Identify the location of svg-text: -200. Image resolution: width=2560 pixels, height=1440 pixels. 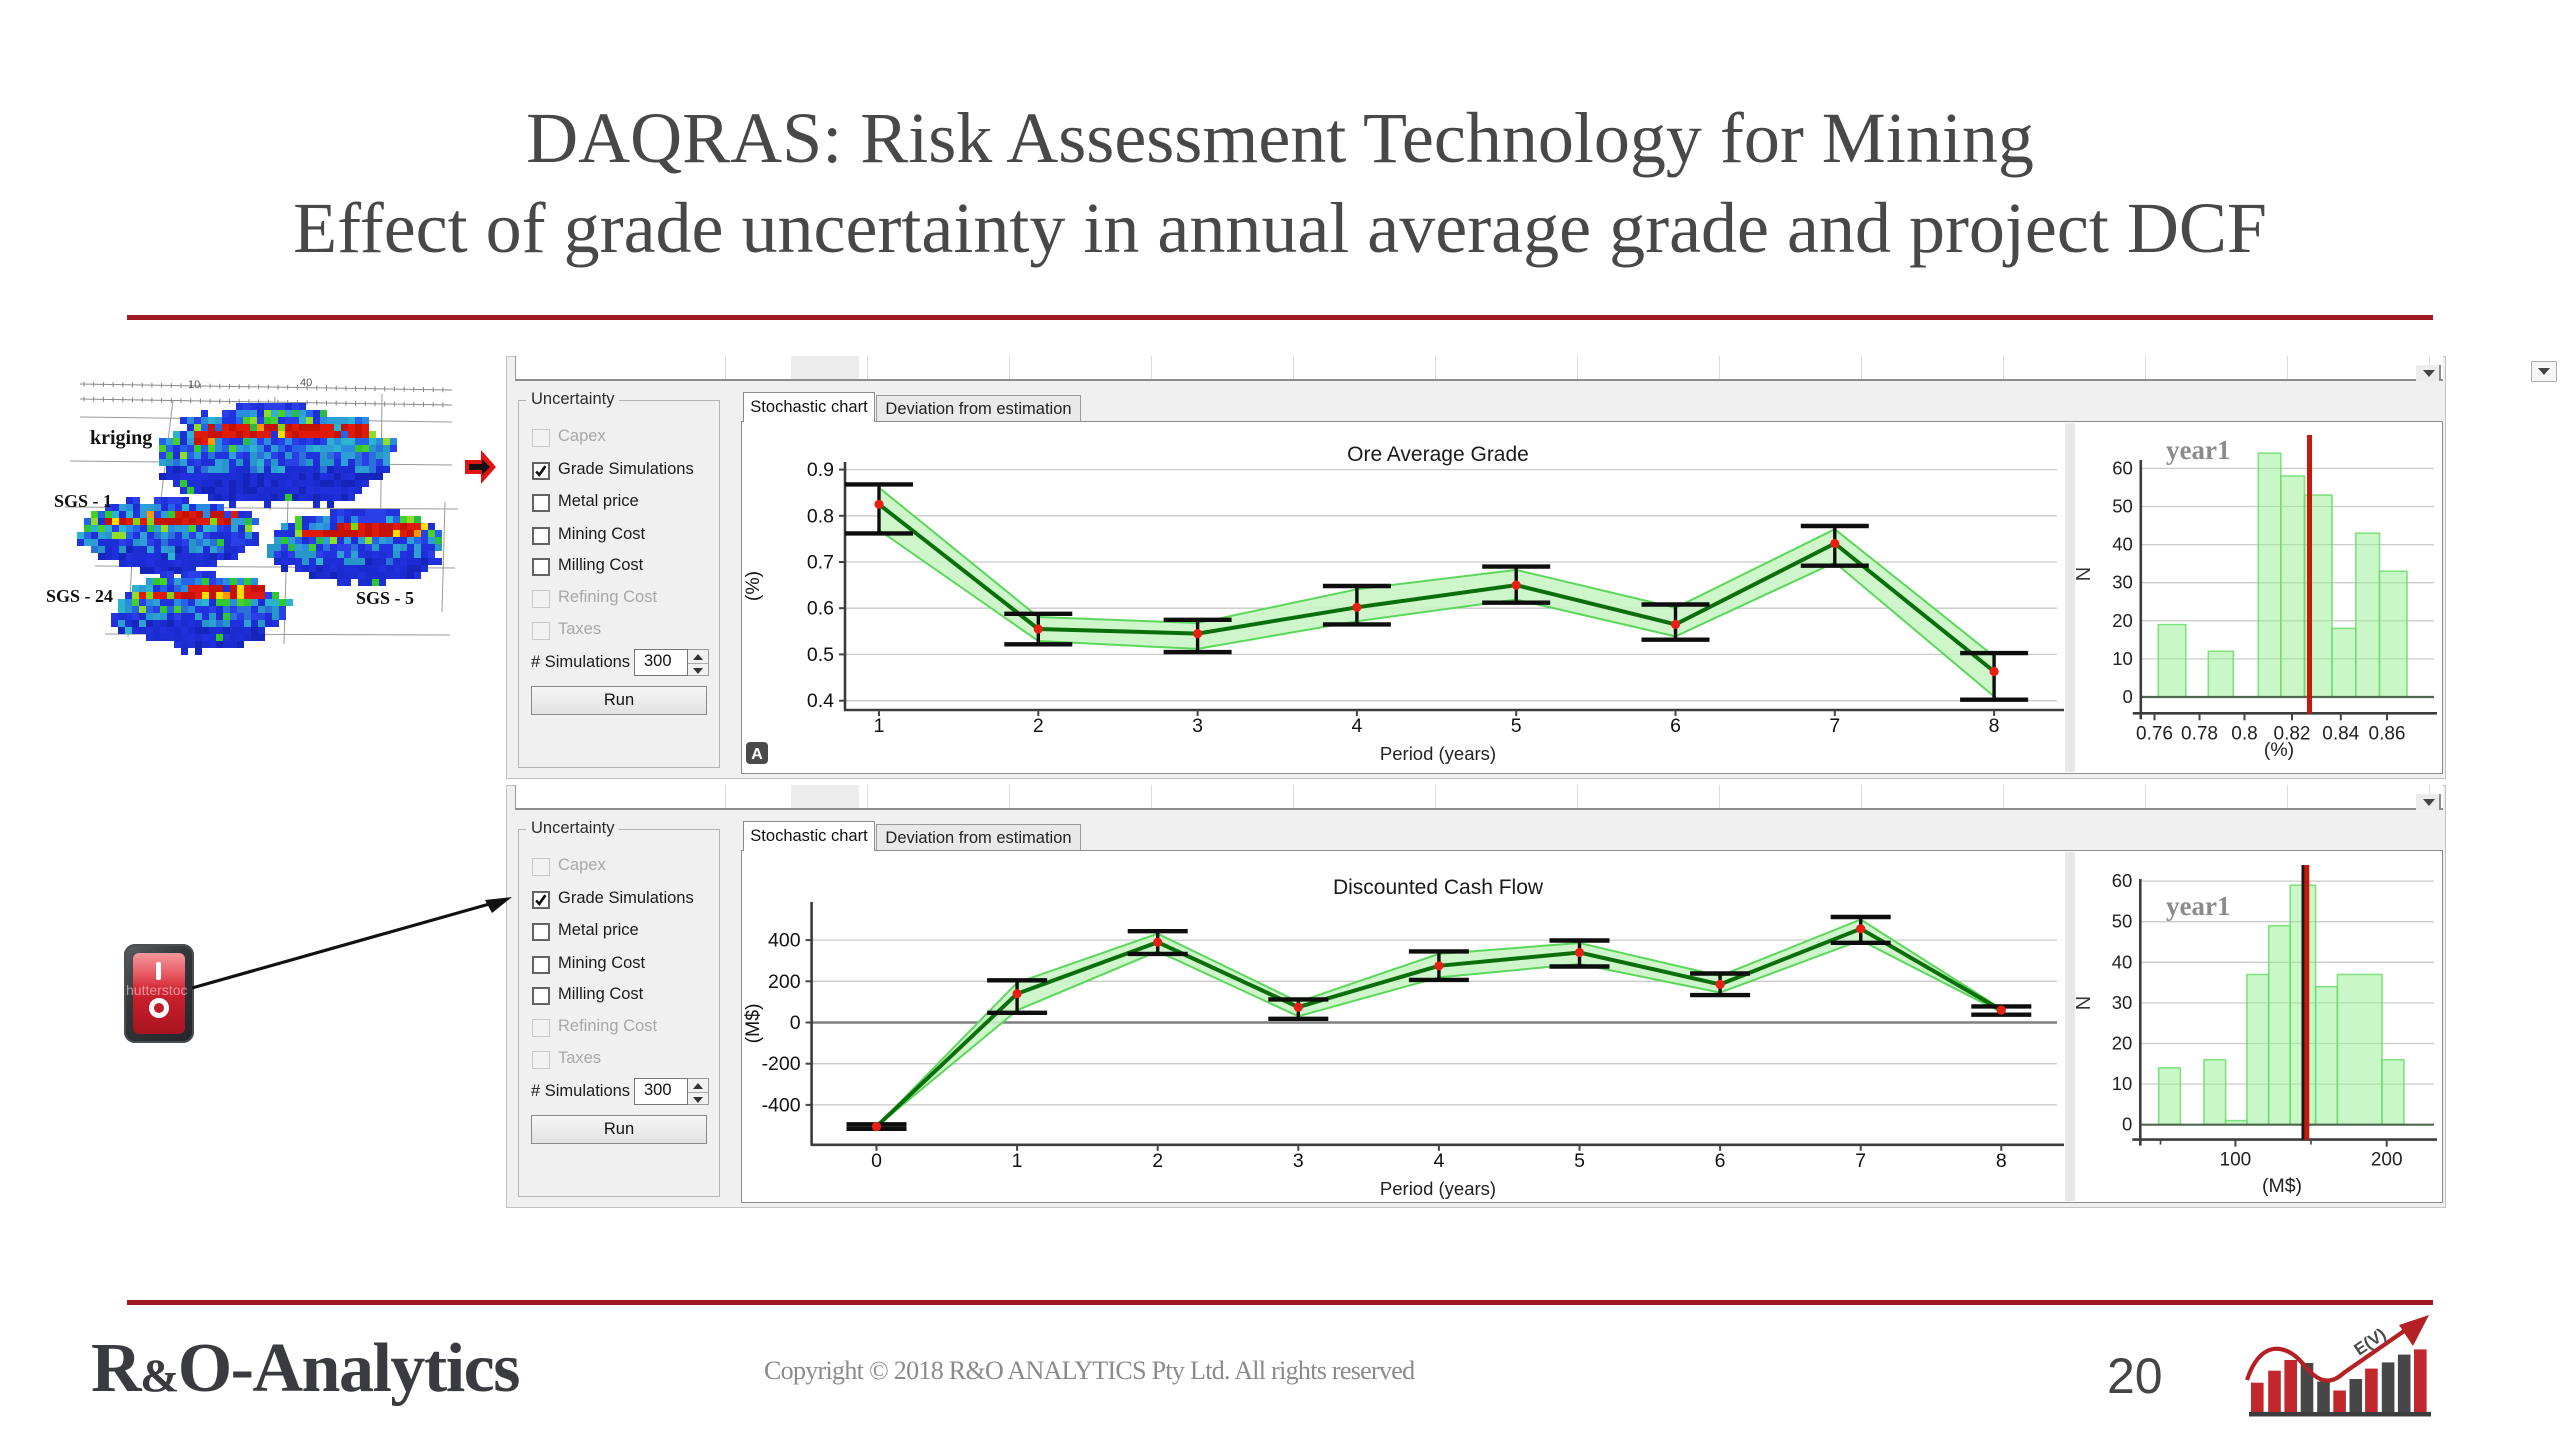
(781, 1064).